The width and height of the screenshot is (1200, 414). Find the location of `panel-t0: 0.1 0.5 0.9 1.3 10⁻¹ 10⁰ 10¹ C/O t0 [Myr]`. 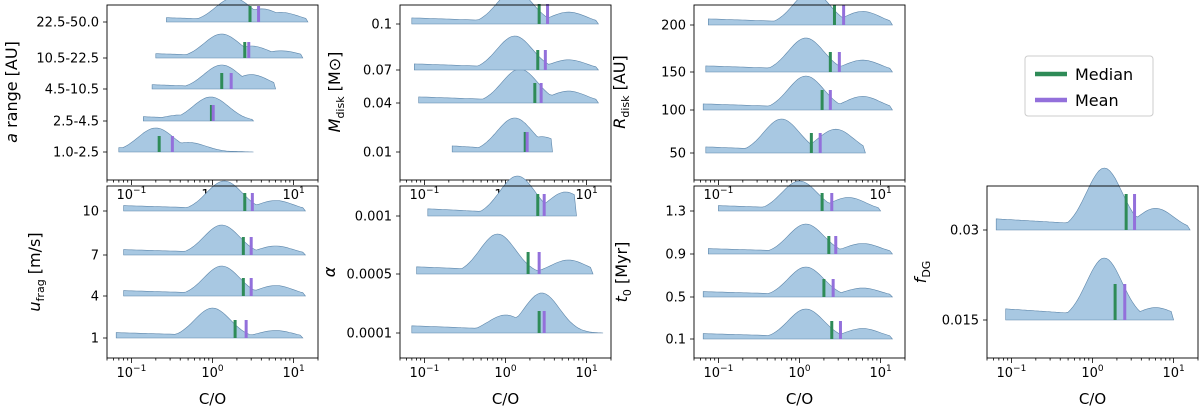

panel-t0: 0.1 0.5 0.9 1.3 10⁻¹ 10⁰ 10¹ C/O t0 [Myr] is located at coordinates (759, 294).